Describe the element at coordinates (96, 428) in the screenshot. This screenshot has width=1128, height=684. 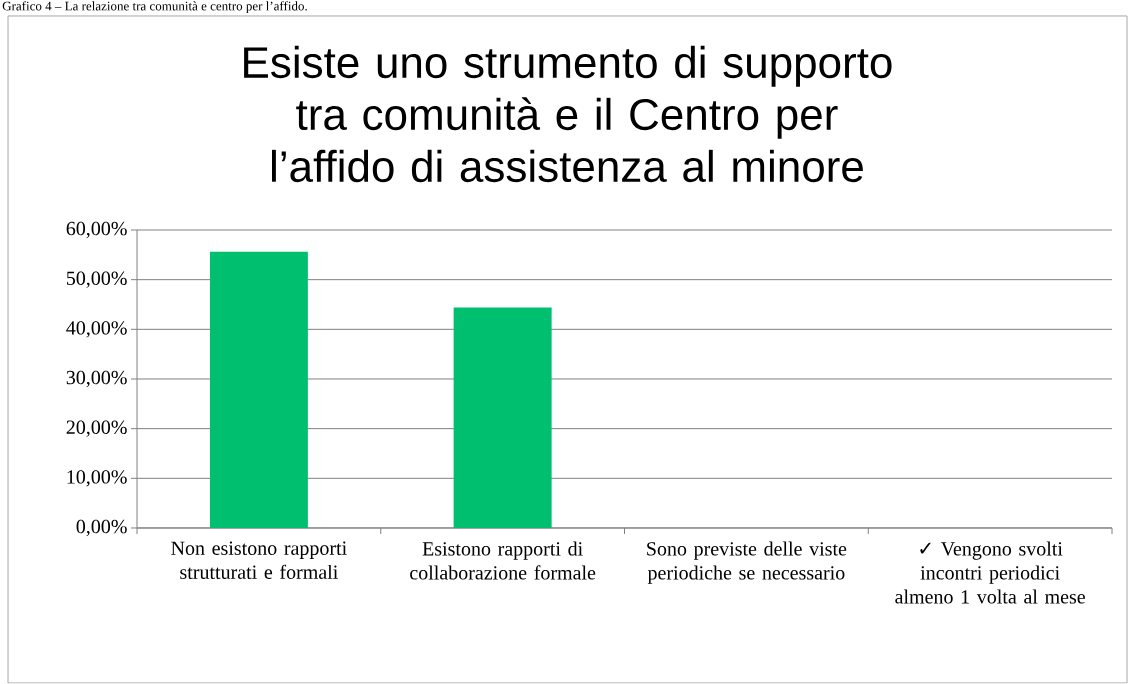
I see `y-tick-label: 20,00%` at that location.